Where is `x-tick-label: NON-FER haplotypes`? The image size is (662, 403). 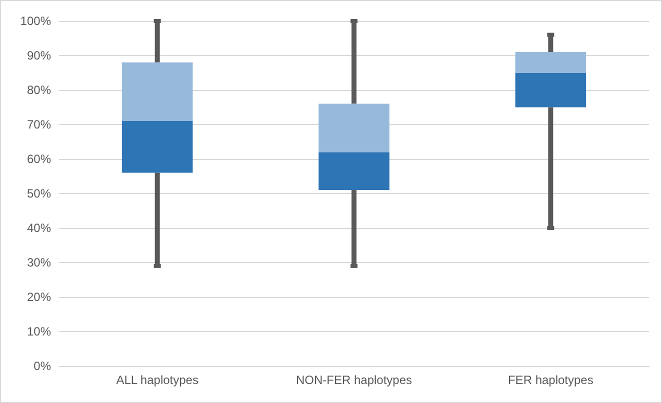 x-tick-label: NON-FER haplotypes is located at coordinates (354, 380).